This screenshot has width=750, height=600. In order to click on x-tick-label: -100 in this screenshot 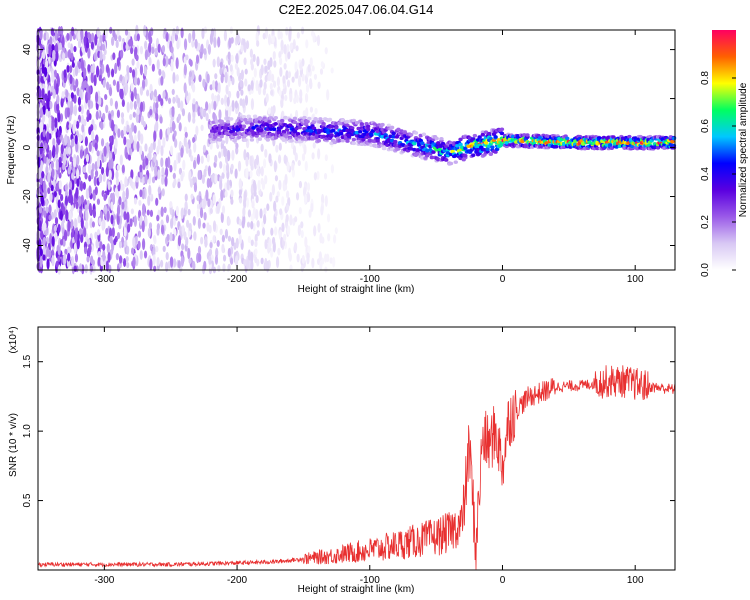, I will do `click(370, 279)`.